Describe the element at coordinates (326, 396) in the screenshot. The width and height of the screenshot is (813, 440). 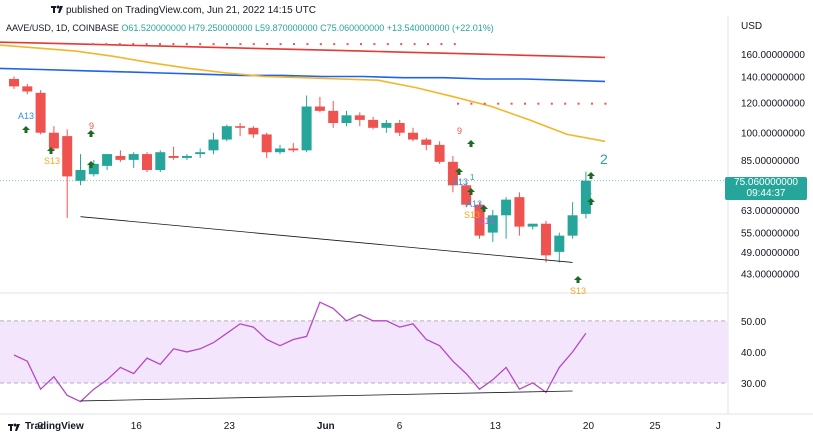
I see `rsi-divergence-line` at that location.